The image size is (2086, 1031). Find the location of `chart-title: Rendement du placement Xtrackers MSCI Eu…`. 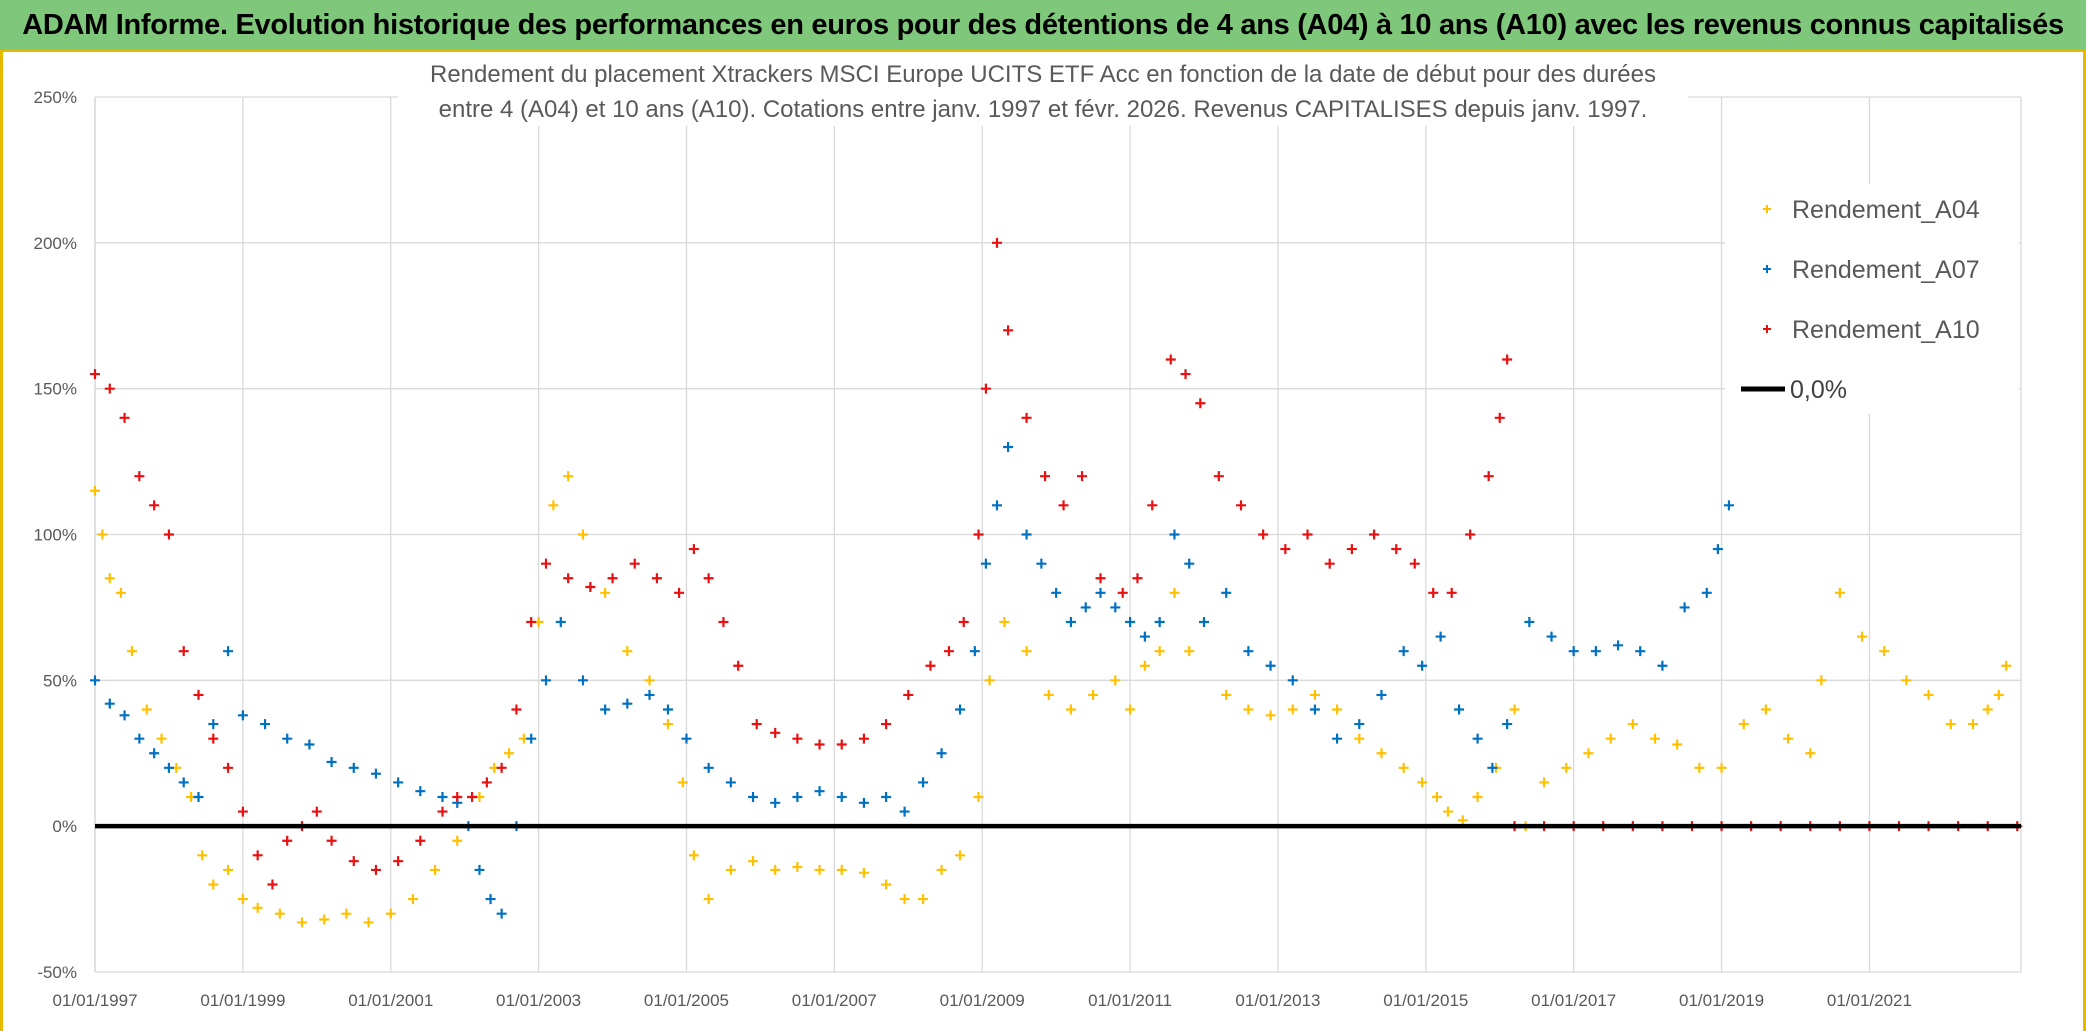

chart-title: Rendement du placement Xtrackers MSCI Eu… is located at coordinates (1043, 90).